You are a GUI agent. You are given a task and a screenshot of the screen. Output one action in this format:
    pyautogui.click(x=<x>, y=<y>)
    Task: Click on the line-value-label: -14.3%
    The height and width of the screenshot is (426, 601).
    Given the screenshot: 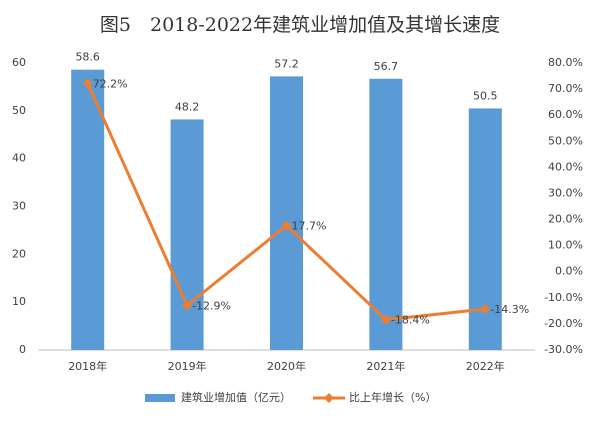 What is the action you would take?
    pyautogui.click(x=509, y=309)
    